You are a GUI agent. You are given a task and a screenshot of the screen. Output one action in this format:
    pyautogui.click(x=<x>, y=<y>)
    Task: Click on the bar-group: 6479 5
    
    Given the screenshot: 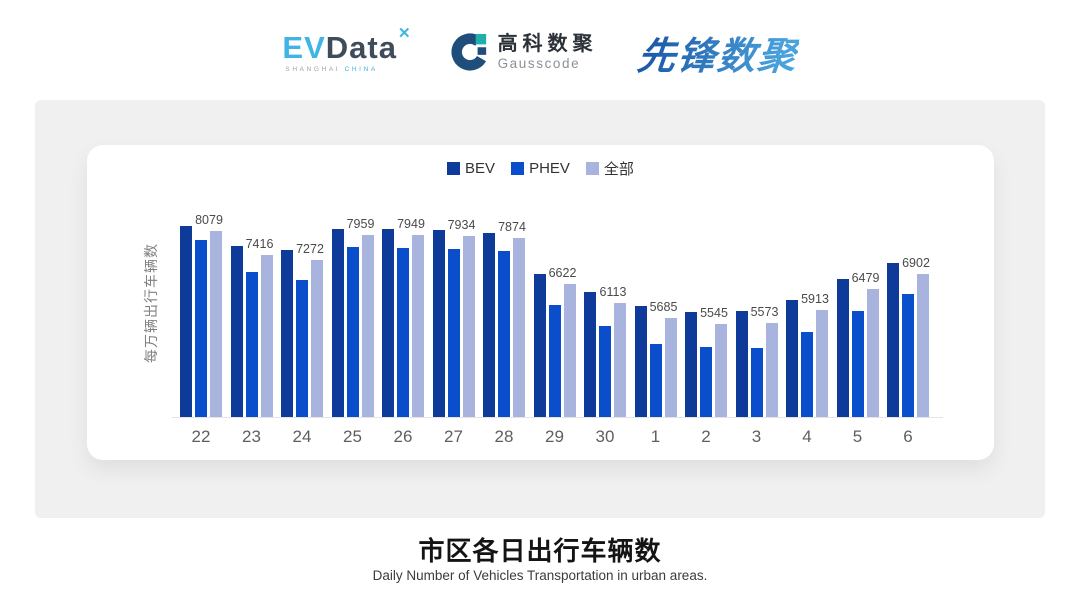 What is the action you would take?
    pyautogui.click(x=857, y=358)
    